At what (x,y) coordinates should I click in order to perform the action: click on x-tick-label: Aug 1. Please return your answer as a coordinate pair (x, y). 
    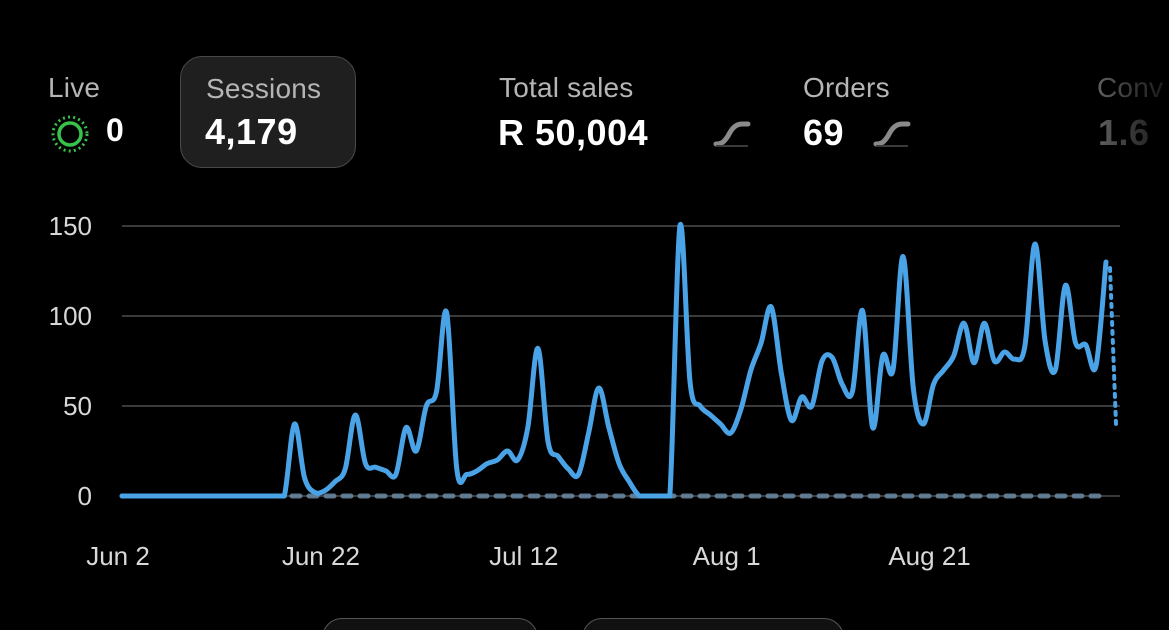
    Looking at the image, I should click on (727, 556).